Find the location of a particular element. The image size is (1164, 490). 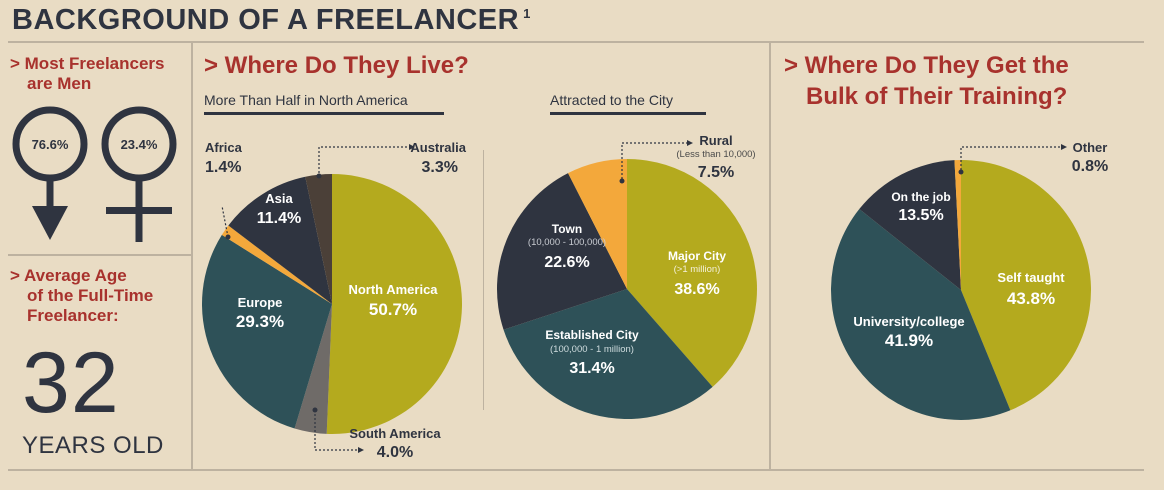

pie-slice-rural is located at coordinates (597, 224).